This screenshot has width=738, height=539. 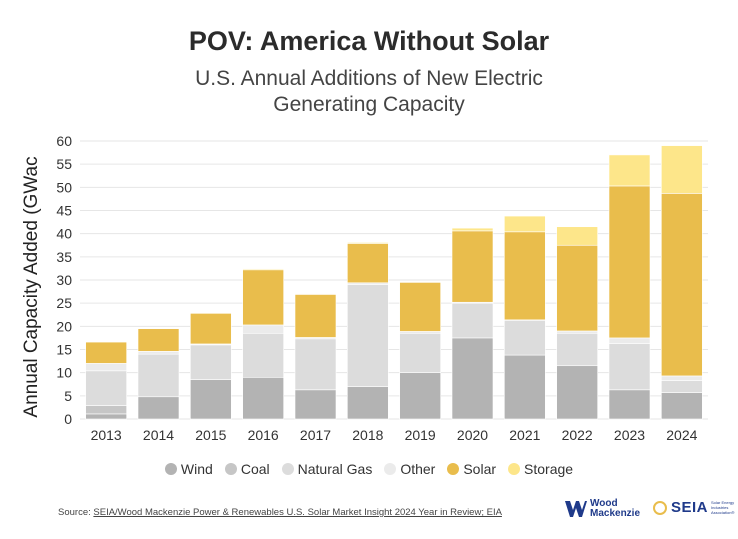 I want to click on sun-icon, so click(x=660, y=507).